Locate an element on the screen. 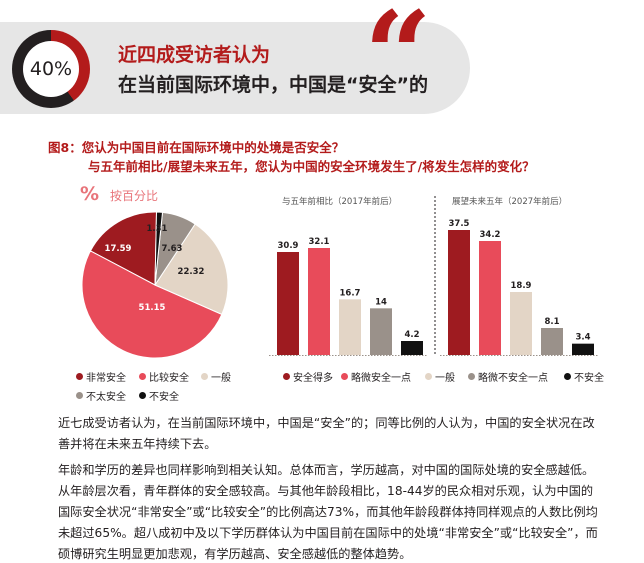 The width and height of the screenshot is (644, 563). figure-title-line2: 与五年前相比/展望未来五年，您认为中国的安全环境发生了/将发生怎样的变化？ is located at coordinates (311, 166).